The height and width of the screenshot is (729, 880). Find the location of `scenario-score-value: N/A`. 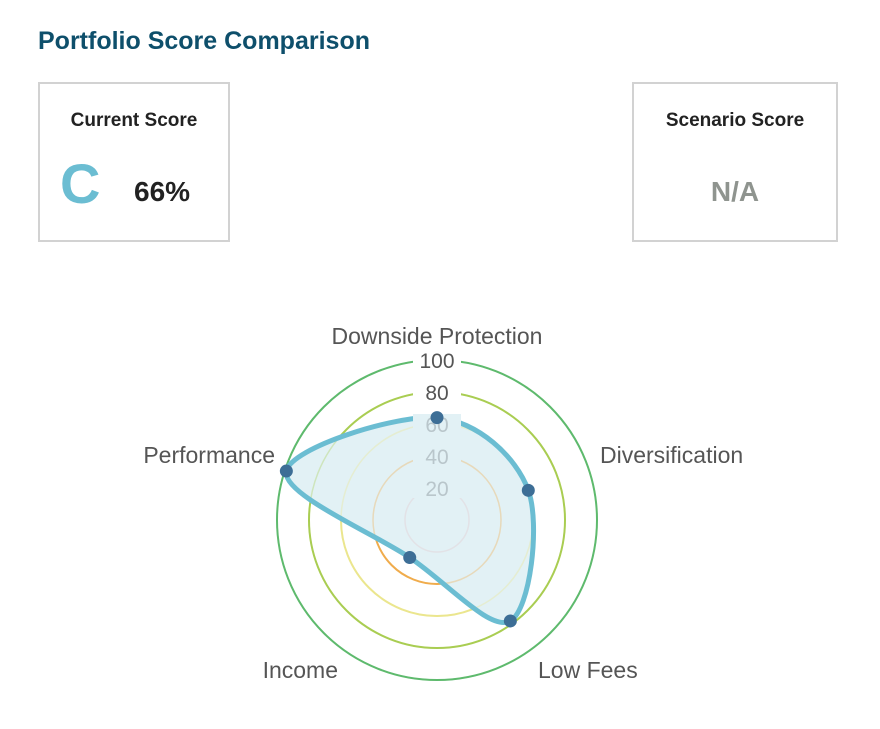

scenario-score-value: N/A is located at coordinates (735, 191).